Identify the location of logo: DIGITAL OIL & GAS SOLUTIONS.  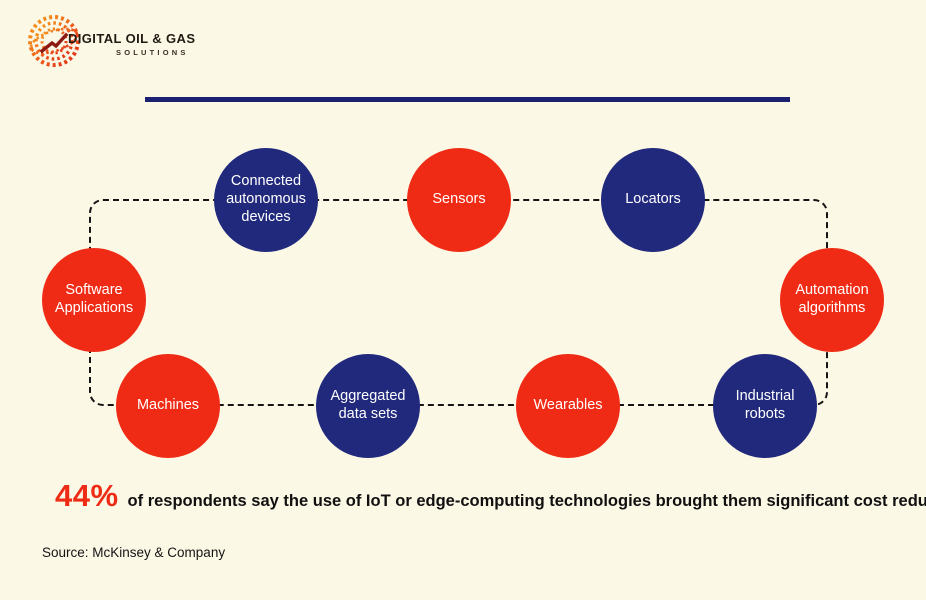
(110, 41).